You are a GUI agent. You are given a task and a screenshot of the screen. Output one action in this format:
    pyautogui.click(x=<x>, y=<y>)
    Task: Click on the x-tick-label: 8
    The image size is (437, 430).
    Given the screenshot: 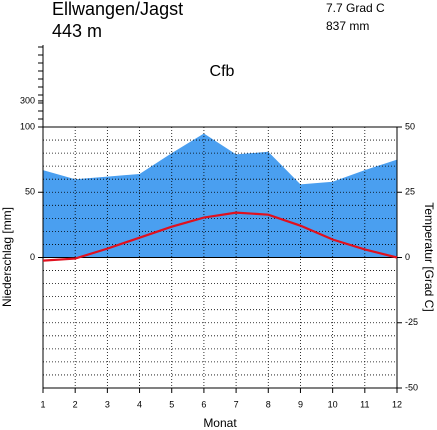 What is the action you would take?
    pyautogui.click(x=268, y=404)
    